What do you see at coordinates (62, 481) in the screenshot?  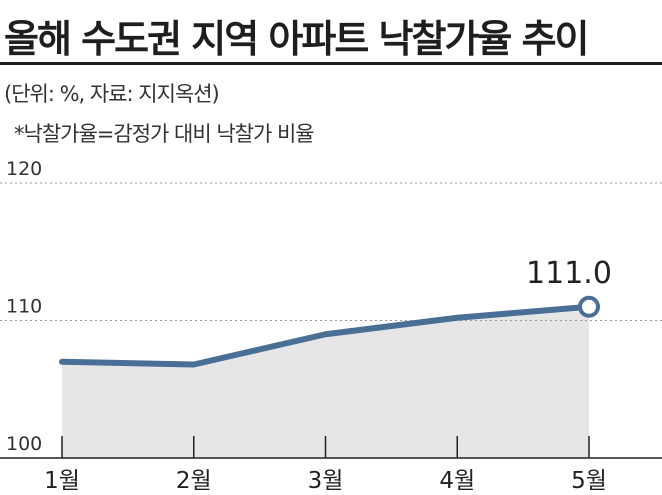 I see `x-tick-label-1: 1월` at bounding box center [62, 481].